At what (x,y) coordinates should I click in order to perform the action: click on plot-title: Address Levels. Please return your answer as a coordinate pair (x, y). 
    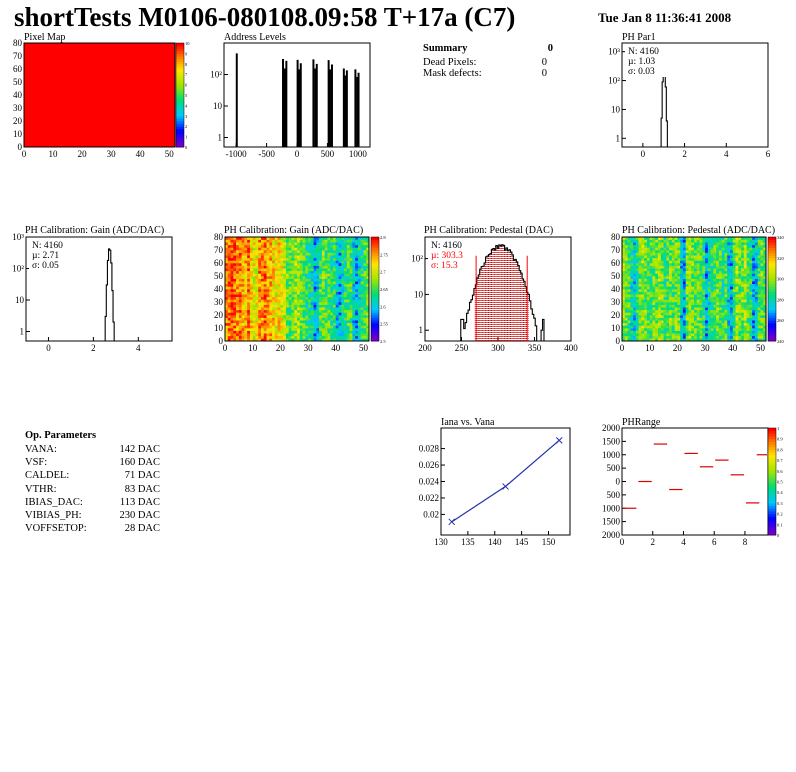
    Looking at the image, I should click on (255, 37).